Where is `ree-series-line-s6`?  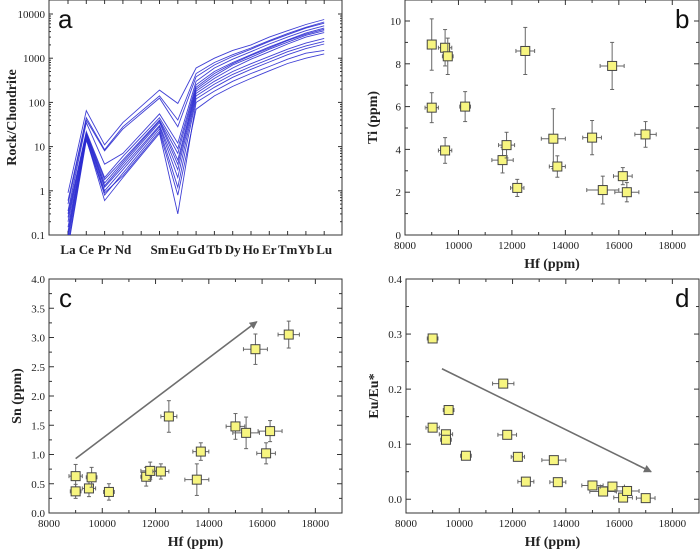
ree-series-line-s6 is located at coordinates (196, 123).